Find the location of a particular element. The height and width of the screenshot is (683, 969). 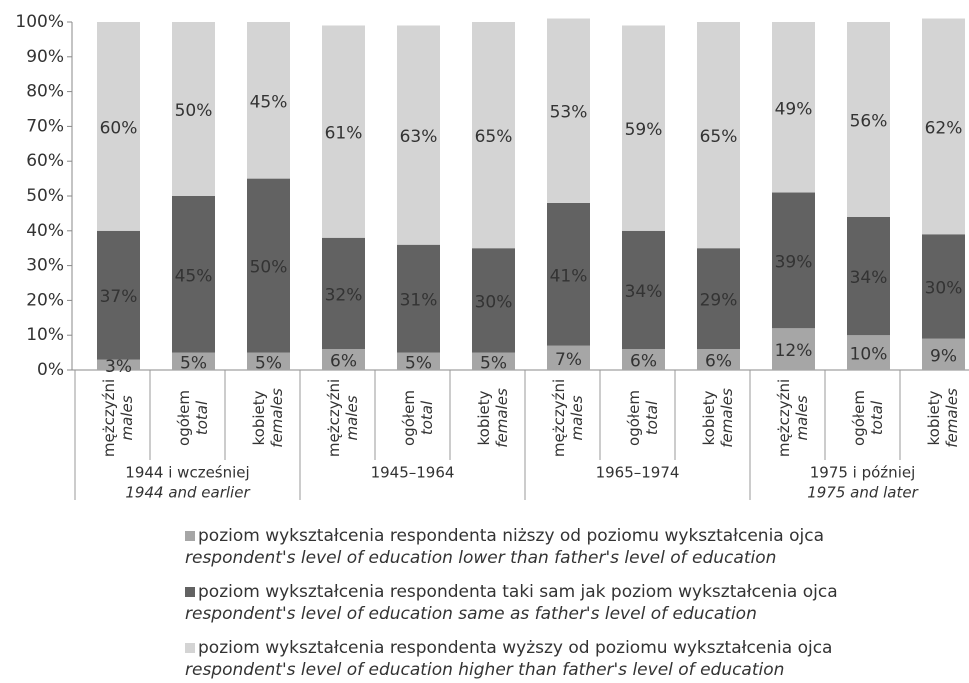

group-label: 1944 i wcześniej is located at coordinates (187, 473).